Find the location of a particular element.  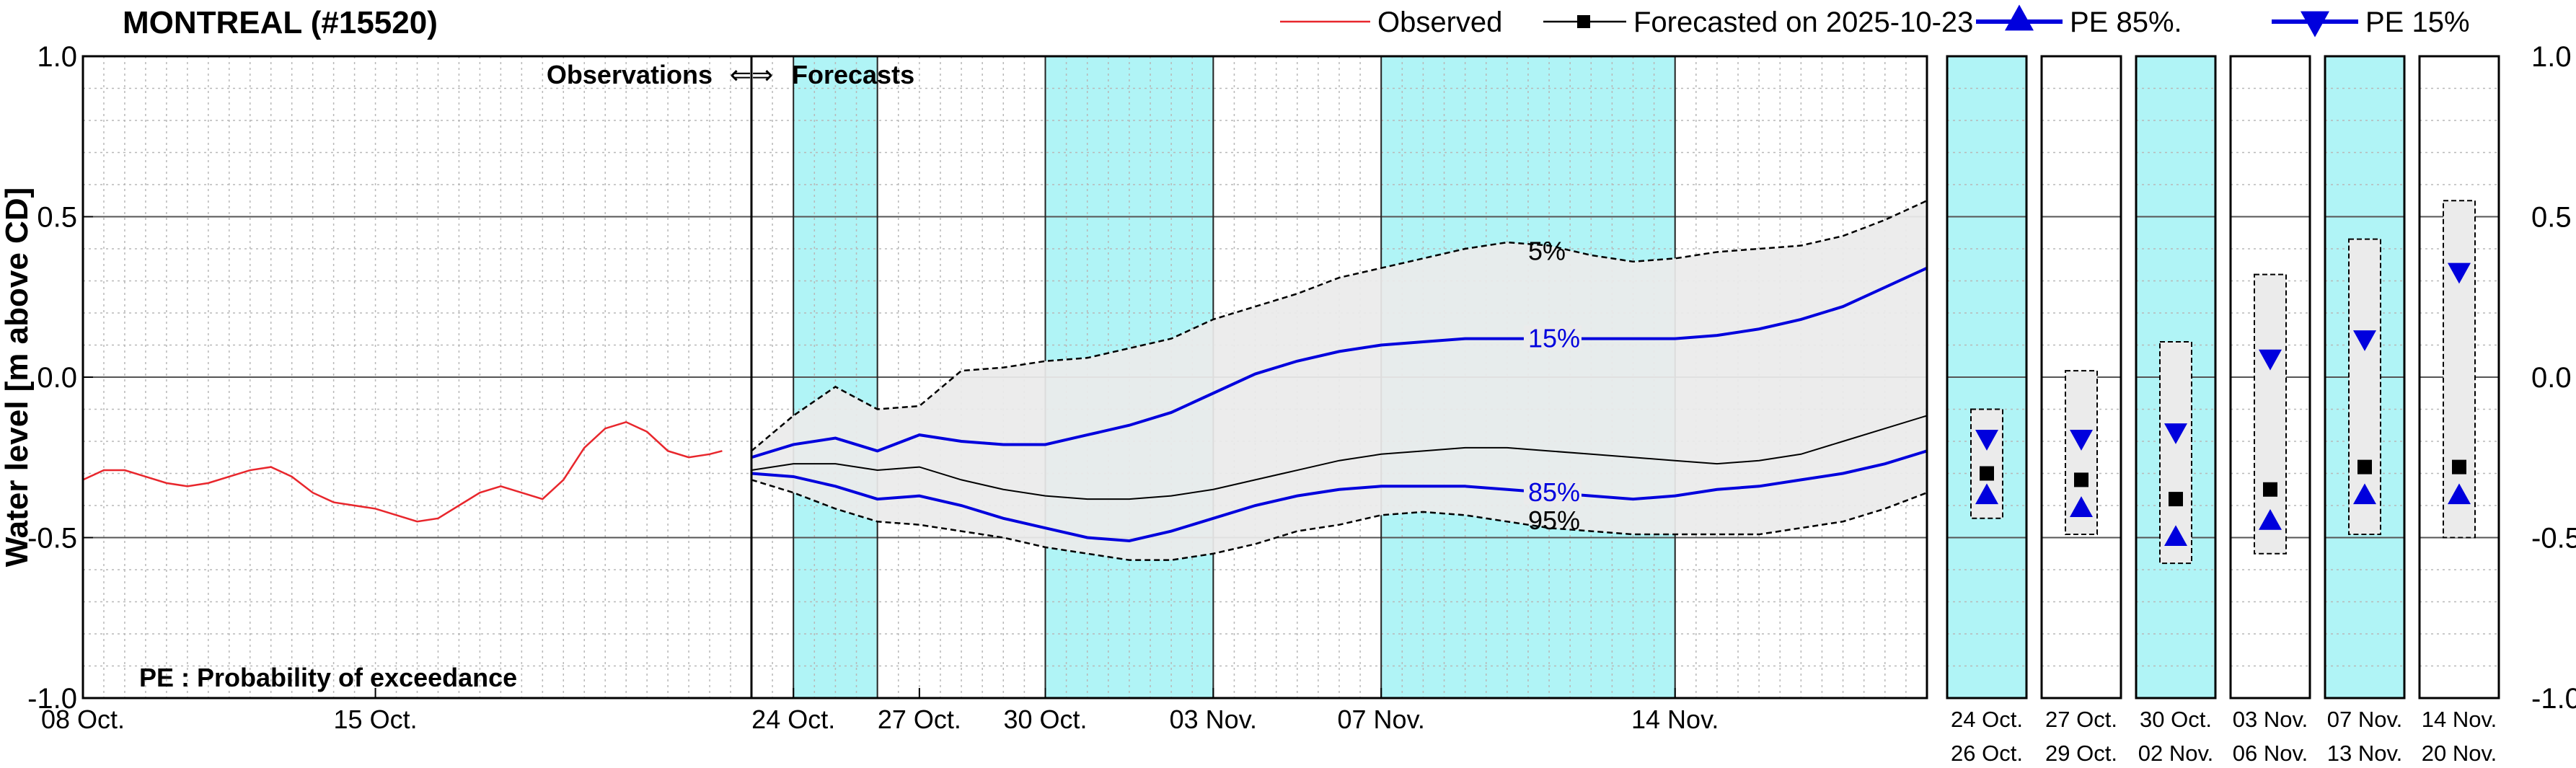

y-tick-label-left: 0.5 is located at coordinates (57, 218).